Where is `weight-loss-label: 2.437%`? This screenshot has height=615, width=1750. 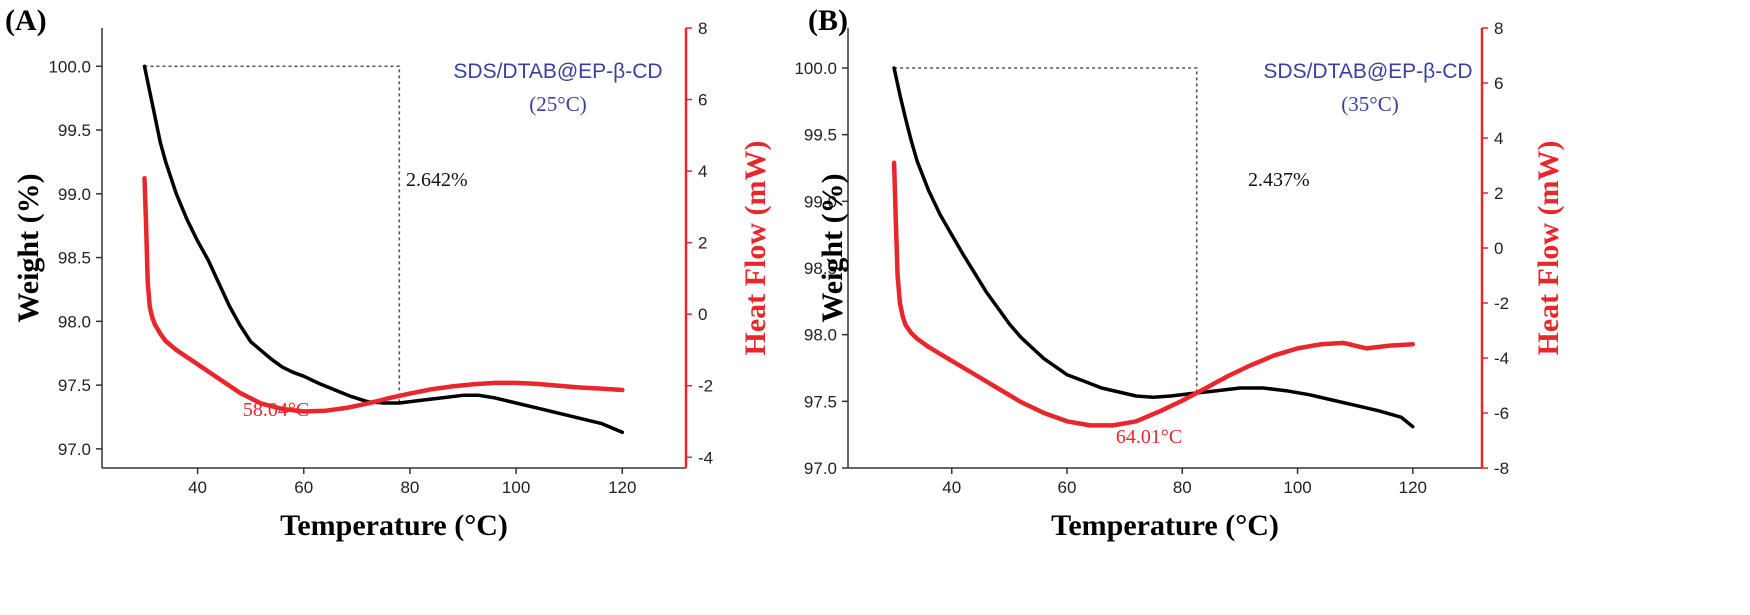 weight-loss-label: 2.437% is located at coordinates (1279, 180).